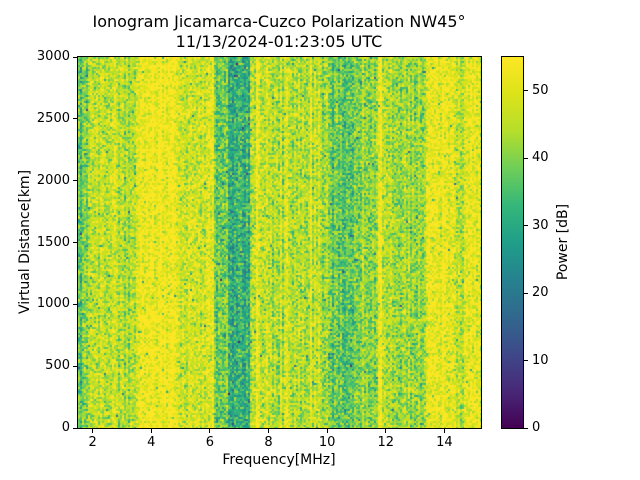  What do you see at coordinates (540, 90) in the screenshot?
I see `colorbar-tick-label: 50` at bounding box center [540, 90].